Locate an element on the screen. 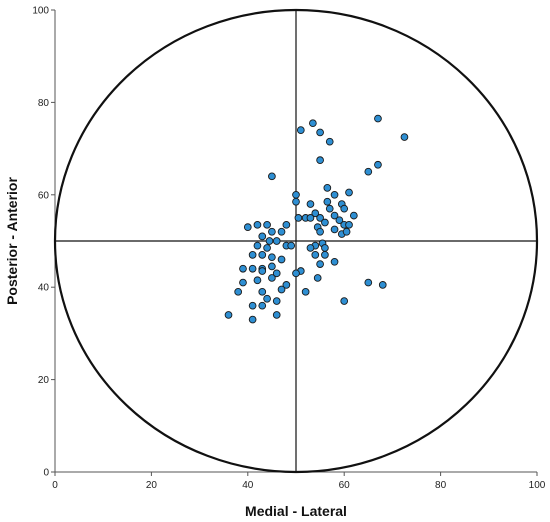 The image size is (550, 522). y-tick-label: 100 is located at coordinates (40, 11).